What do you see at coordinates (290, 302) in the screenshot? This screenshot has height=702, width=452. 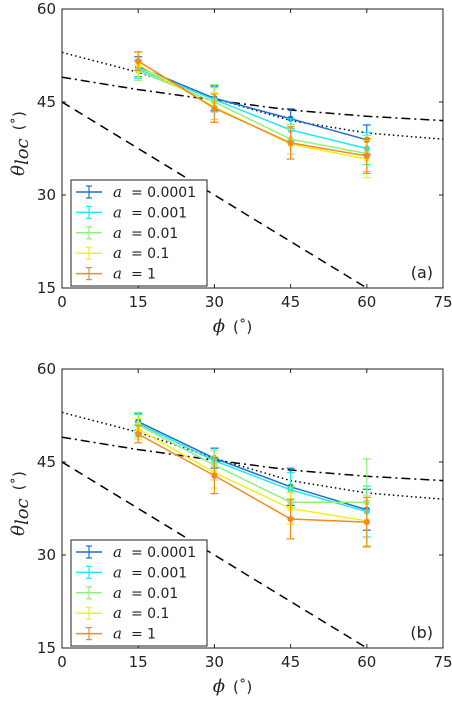 I see `x-tick-label: 45` at bounding box center [290, 302].